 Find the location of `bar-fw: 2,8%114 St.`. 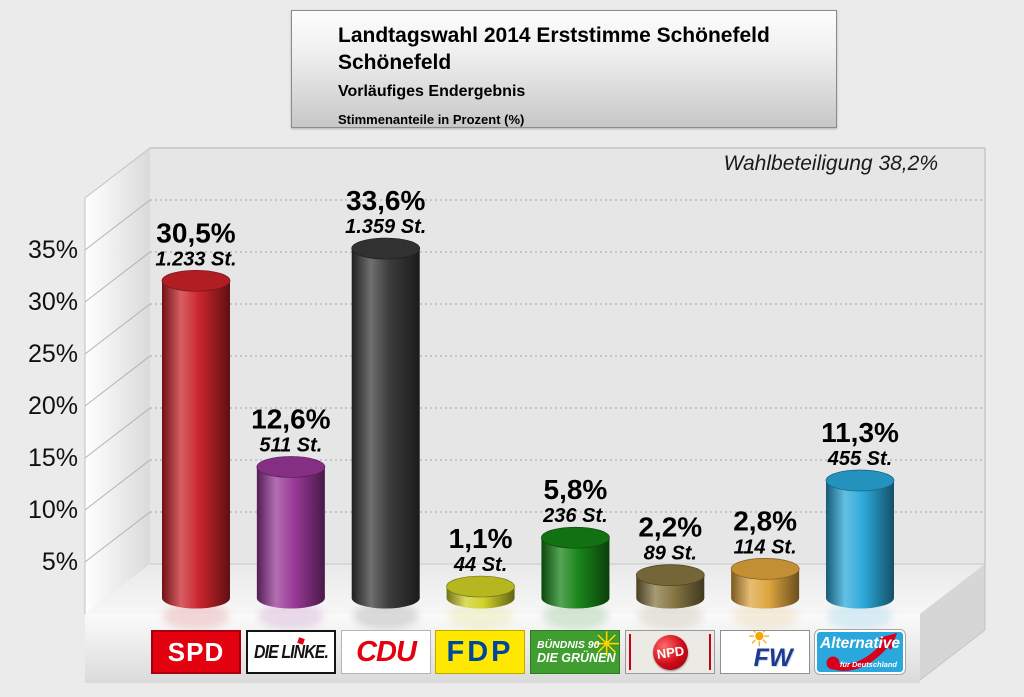

bar-fw: 2,8%114 St. is located at coordinates (765, 567).